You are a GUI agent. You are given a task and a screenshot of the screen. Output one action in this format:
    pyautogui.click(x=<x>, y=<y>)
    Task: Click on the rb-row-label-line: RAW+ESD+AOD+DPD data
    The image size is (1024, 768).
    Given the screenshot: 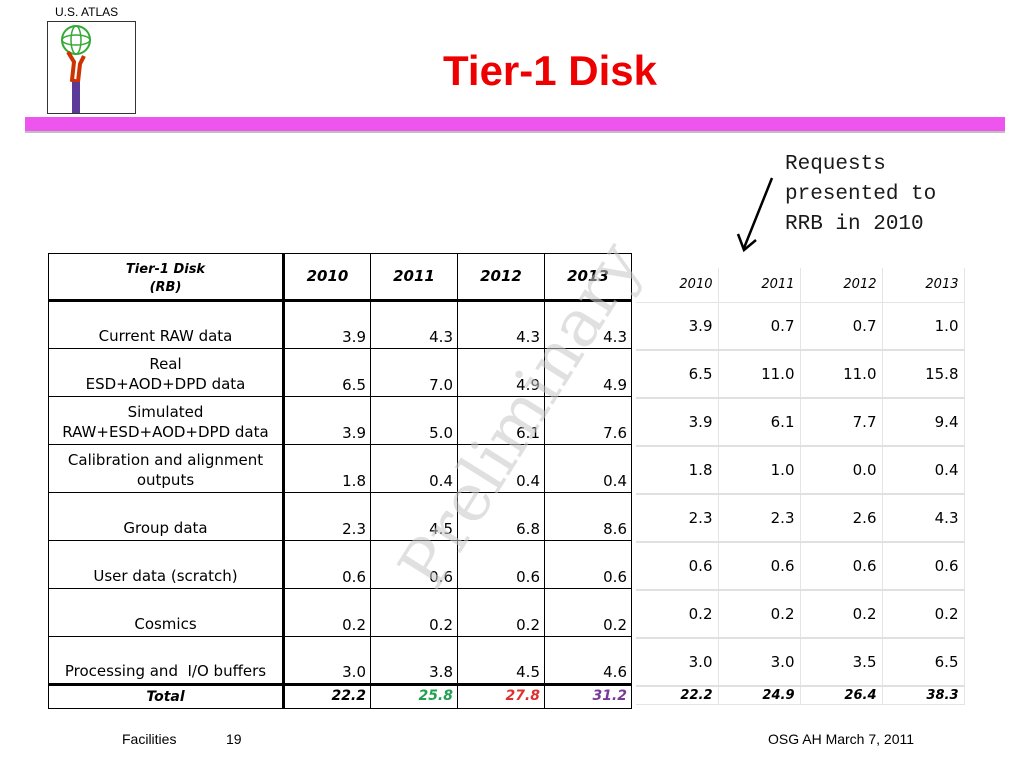 What is the action you would take?
    pyautogui.click(x=165, y=432)
    